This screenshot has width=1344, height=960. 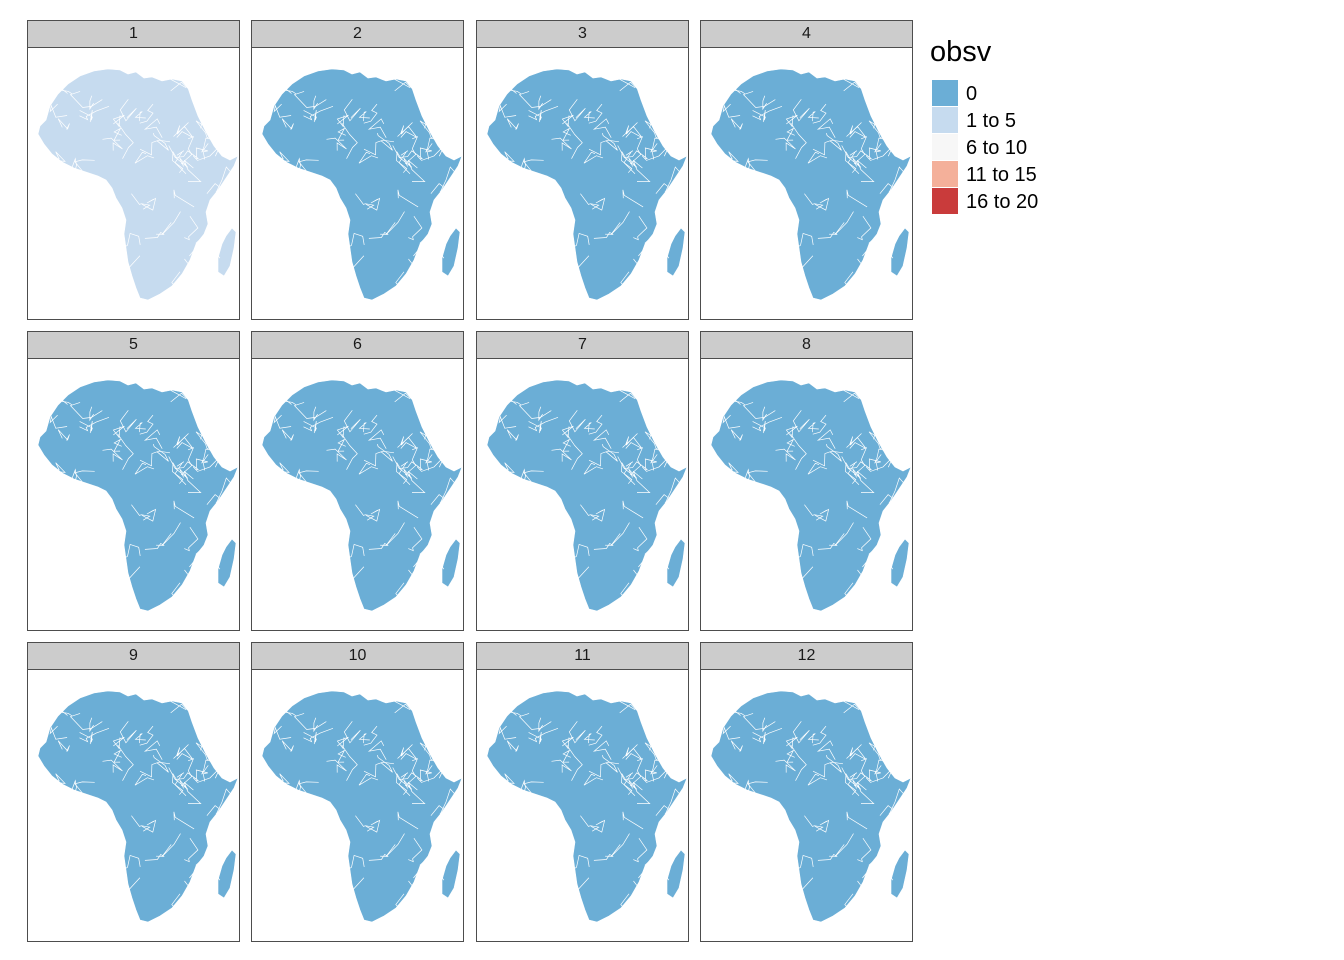 What do you see at coordinates (997, 148) in the screenshot?
I see `legend-label: 6 to 10` at bounding box center [997, 148].